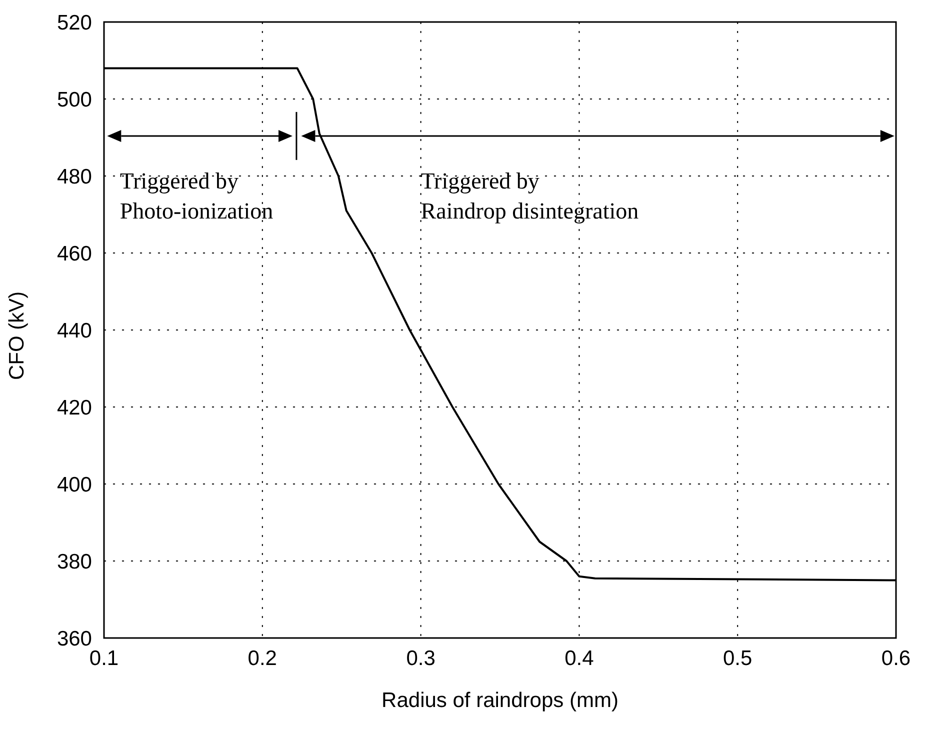 The height and width of the screenshot is (729, 930). What do you see at coordinates (104, 658) in the screenshot?
I see `x-tick-label: 0.1` at bounding box center [104, 658].